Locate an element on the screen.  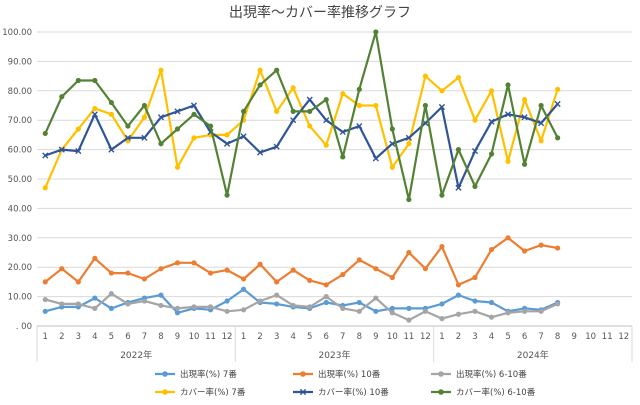
legend-item: 出現率(%) 7番 is located at coordinates (196, 374).